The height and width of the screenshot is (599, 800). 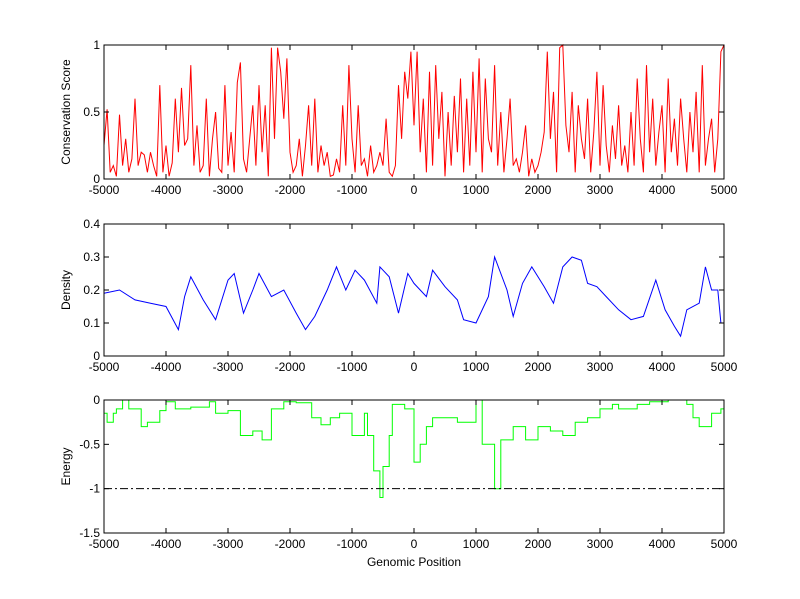 What do you see at coordinates (94, 489) in the screenshot?
I see `y-tick-label: -1` at bounding box center [94, 489].